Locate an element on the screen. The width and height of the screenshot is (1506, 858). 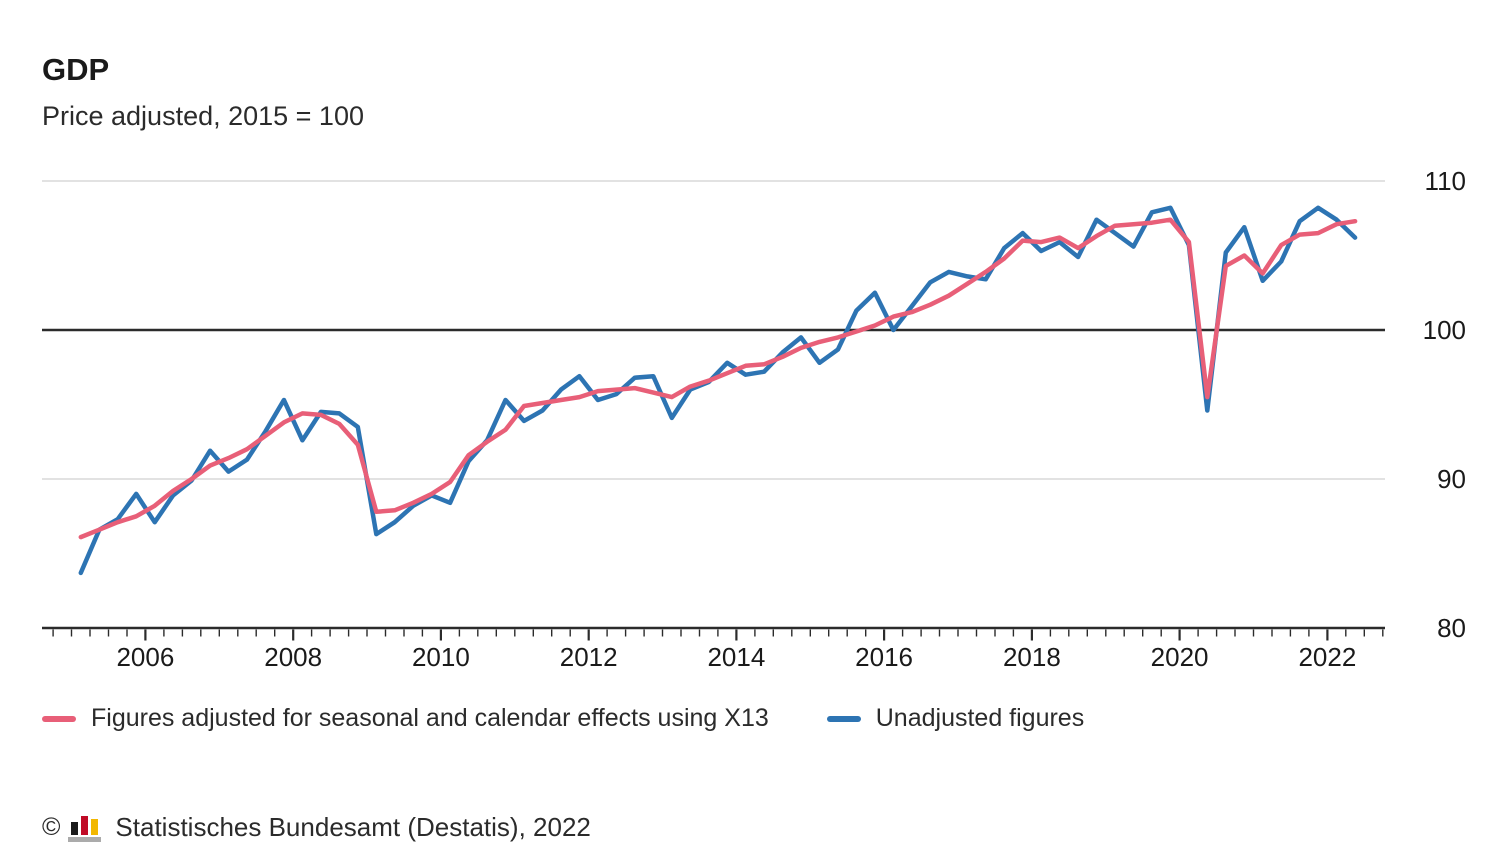
x-tick-label-2014: 2014 is located at coordinates (736, 657).